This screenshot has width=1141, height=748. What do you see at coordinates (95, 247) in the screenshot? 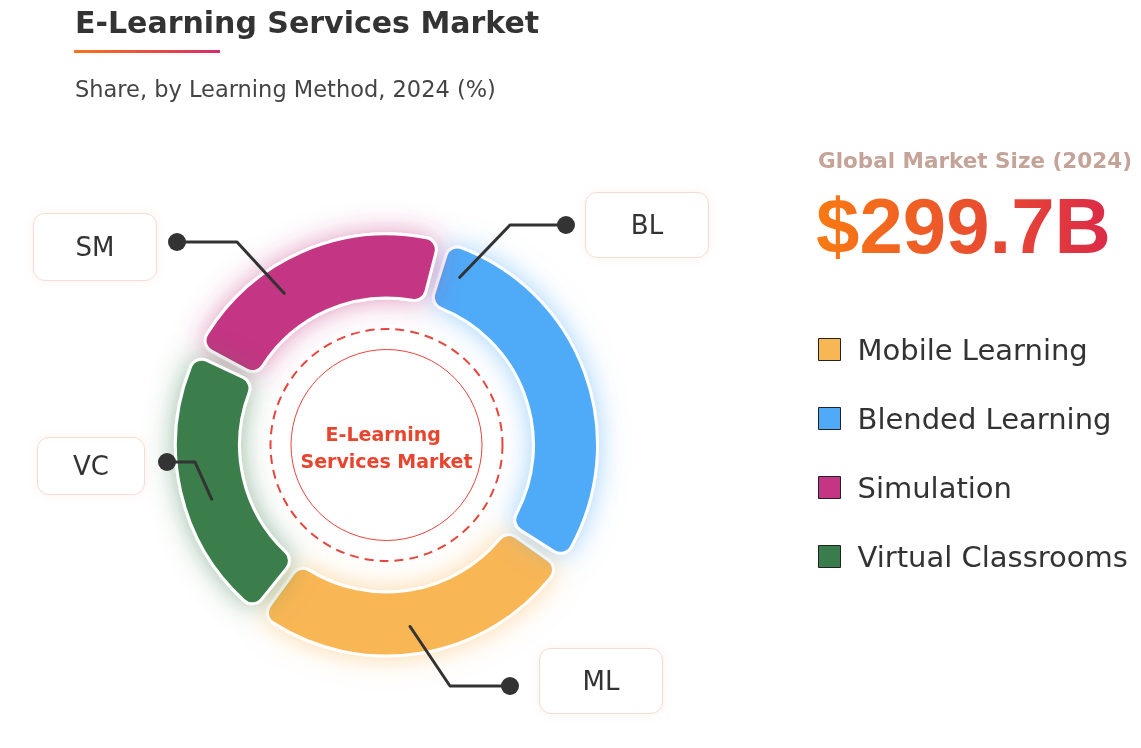
I see `text: SM` at bounding box center [95, 247].